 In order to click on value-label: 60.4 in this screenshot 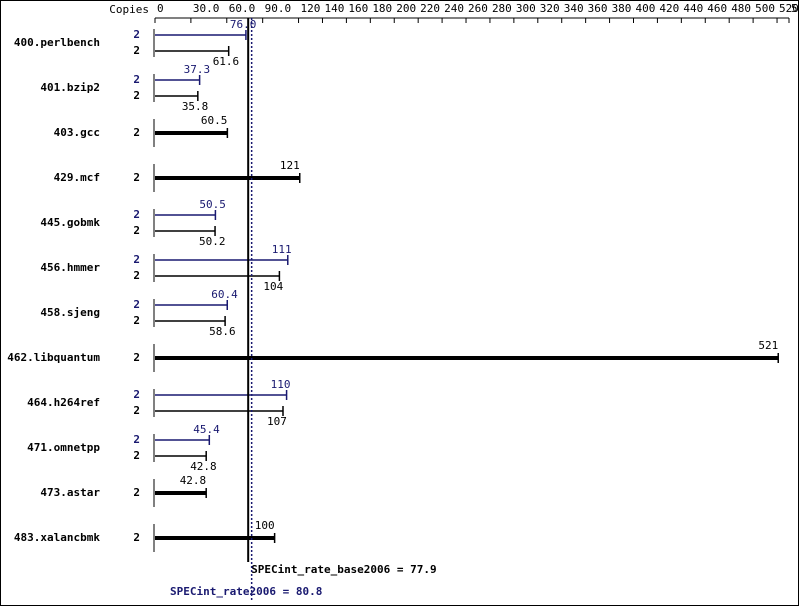, I will do `click(224, 294)`.